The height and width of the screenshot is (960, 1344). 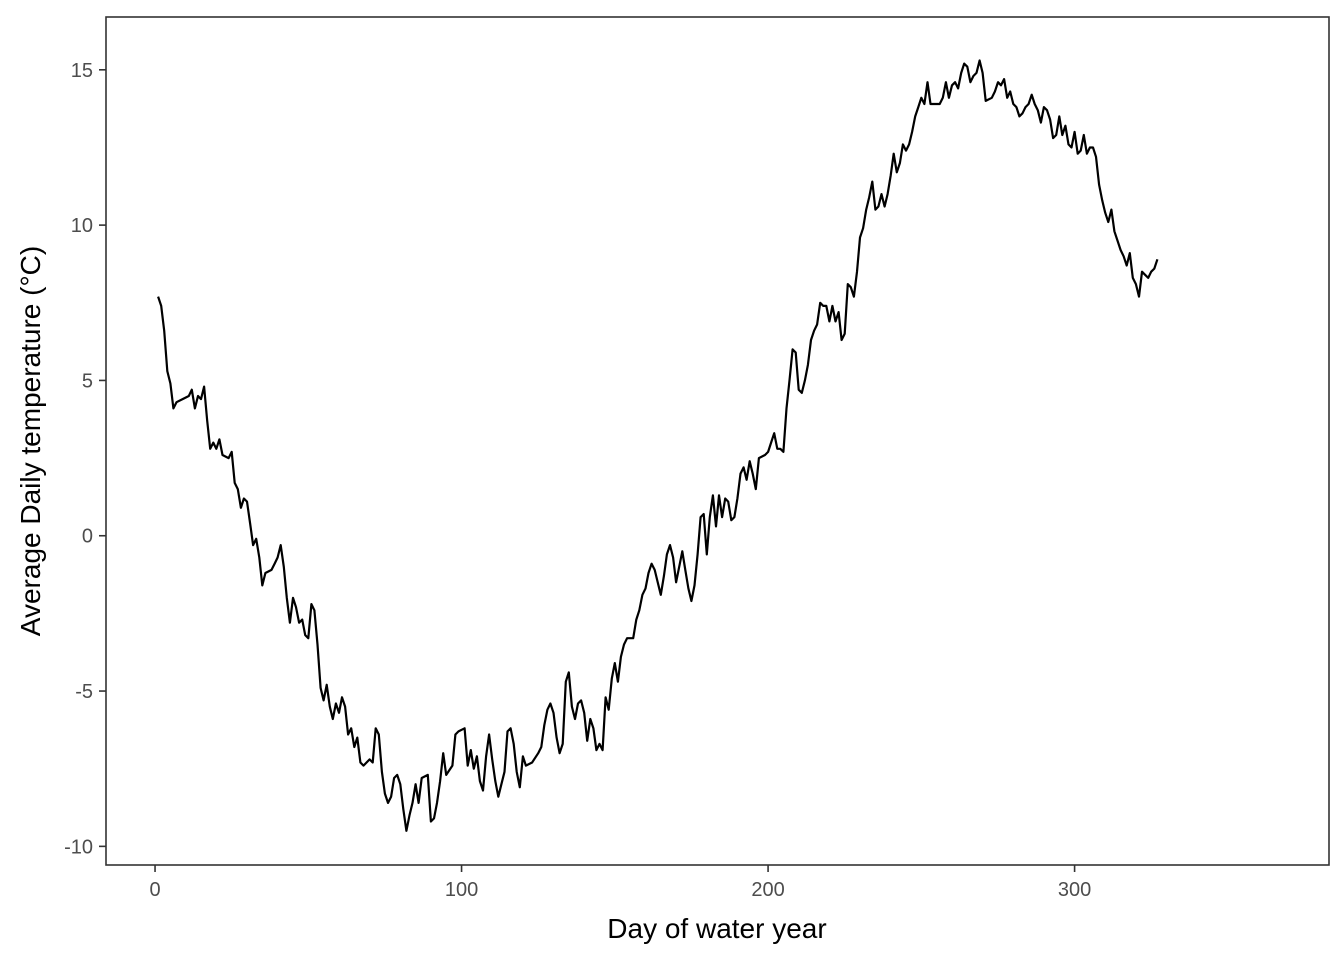 I want to click on x-axis: 0 100 200 300, so click(x=620, y=883).